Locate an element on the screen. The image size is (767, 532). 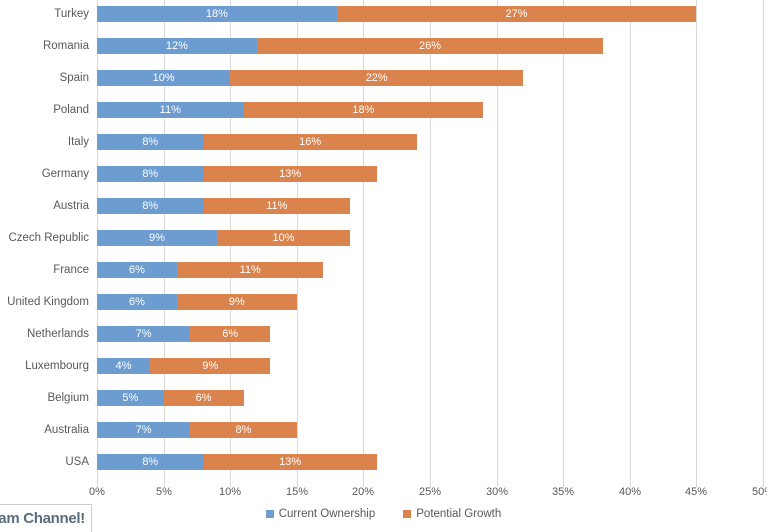
x-axis-tick-label: 40% is located at coordinates (630, 492).